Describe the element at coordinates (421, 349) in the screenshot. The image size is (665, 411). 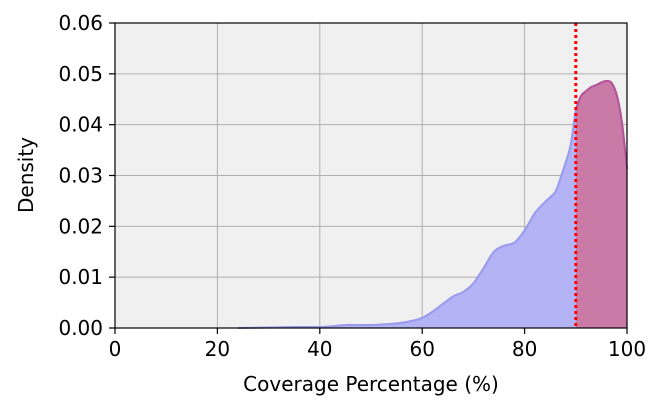
I see `x-tick-label: 60` at that location.